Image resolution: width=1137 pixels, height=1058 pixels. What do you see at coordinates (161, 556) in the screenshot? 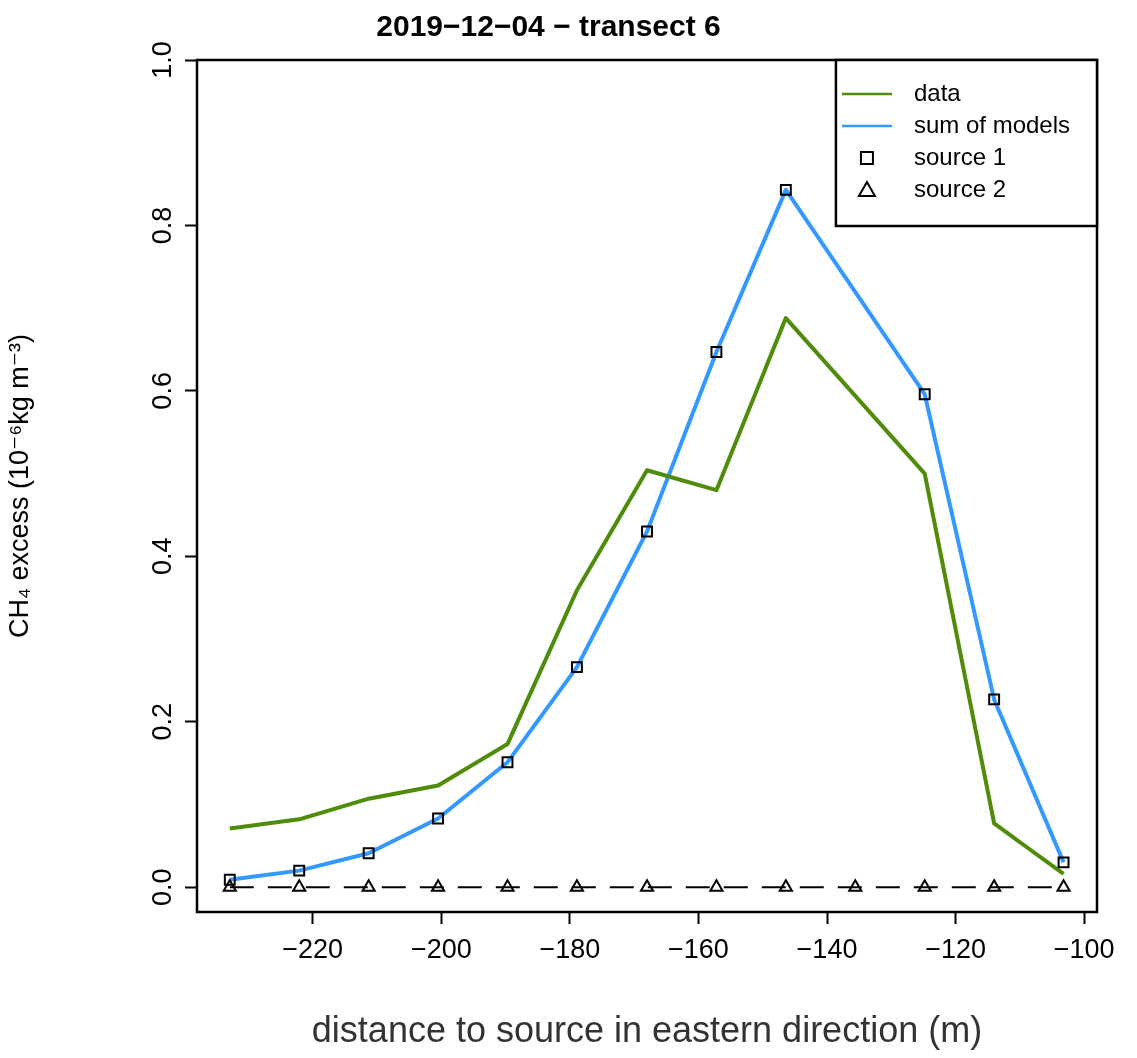
I see `y-tick-label: 0.4` at bounding box center [161, 556].